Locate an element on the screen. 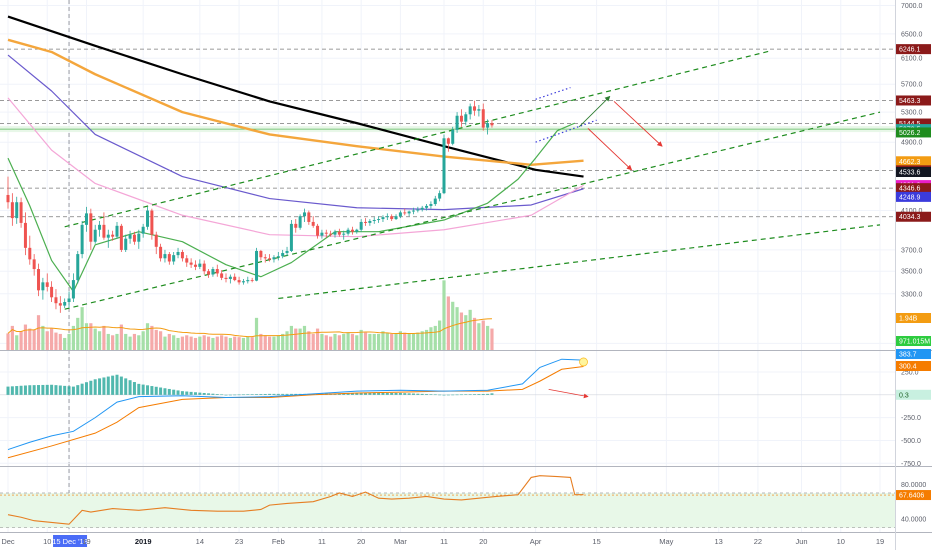  rsi-tag: 67.6406 is located at coordinates (913, 495).